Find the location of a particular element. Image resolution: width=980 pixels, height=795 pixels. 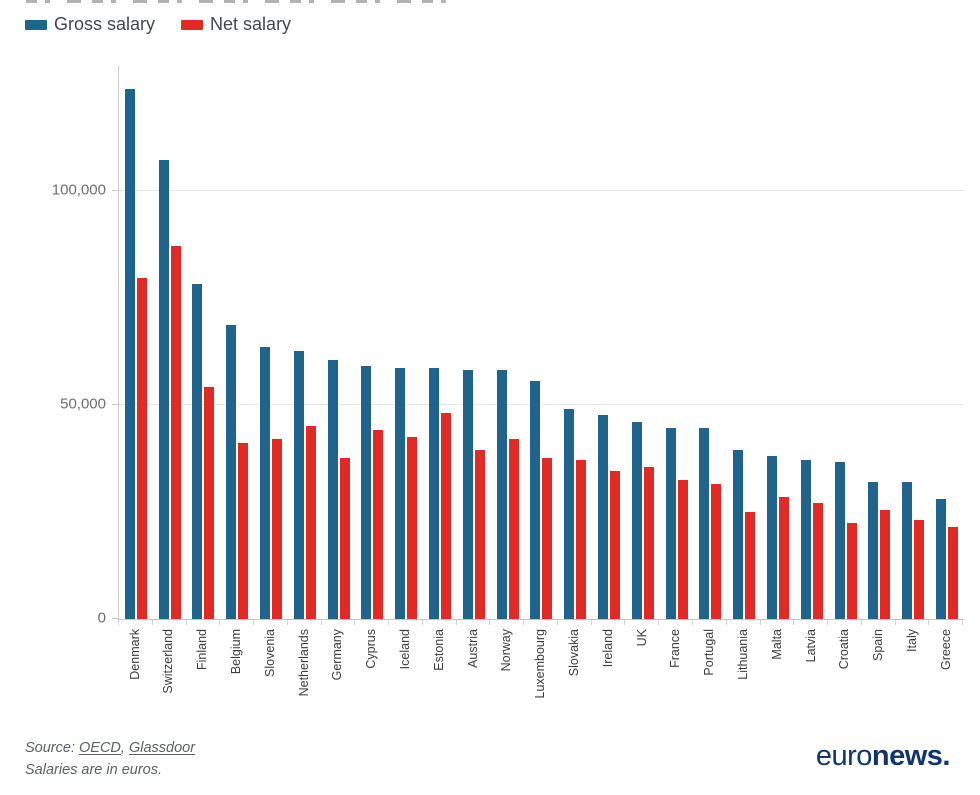

bar-group-estonia is located at coordinates (440, 342).